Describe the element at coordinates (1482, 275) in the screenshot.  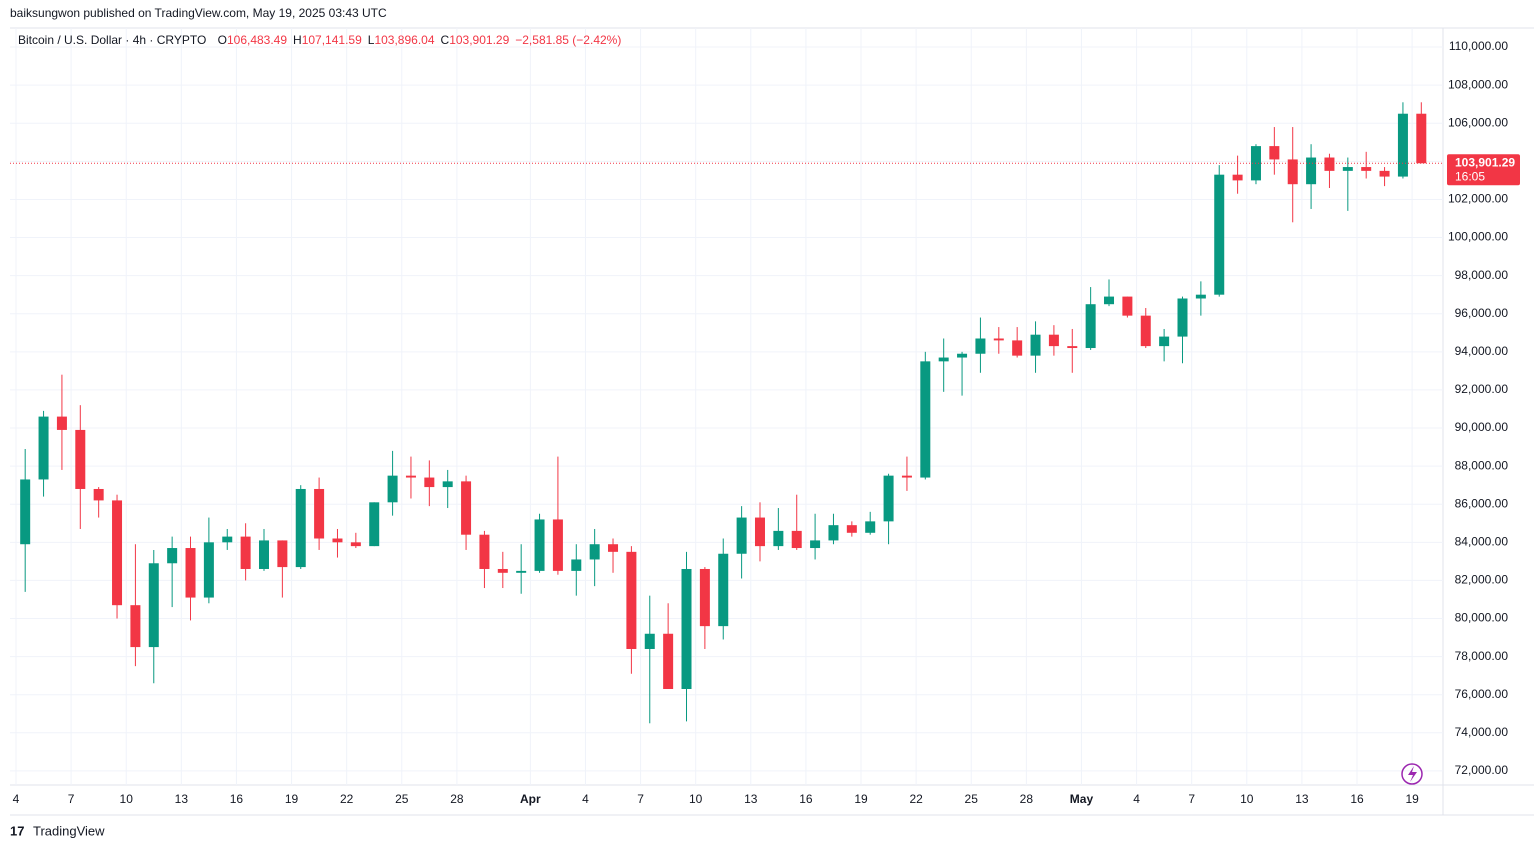
I see `y-tick-label: 98,000.00` at that location.